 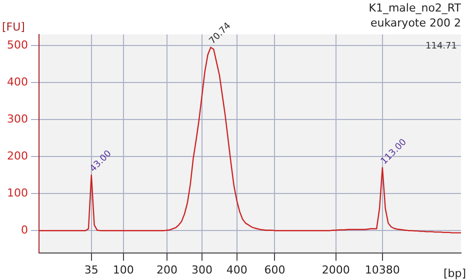 I want to click on x-tick-label: 100, so click(x=123, y=269).